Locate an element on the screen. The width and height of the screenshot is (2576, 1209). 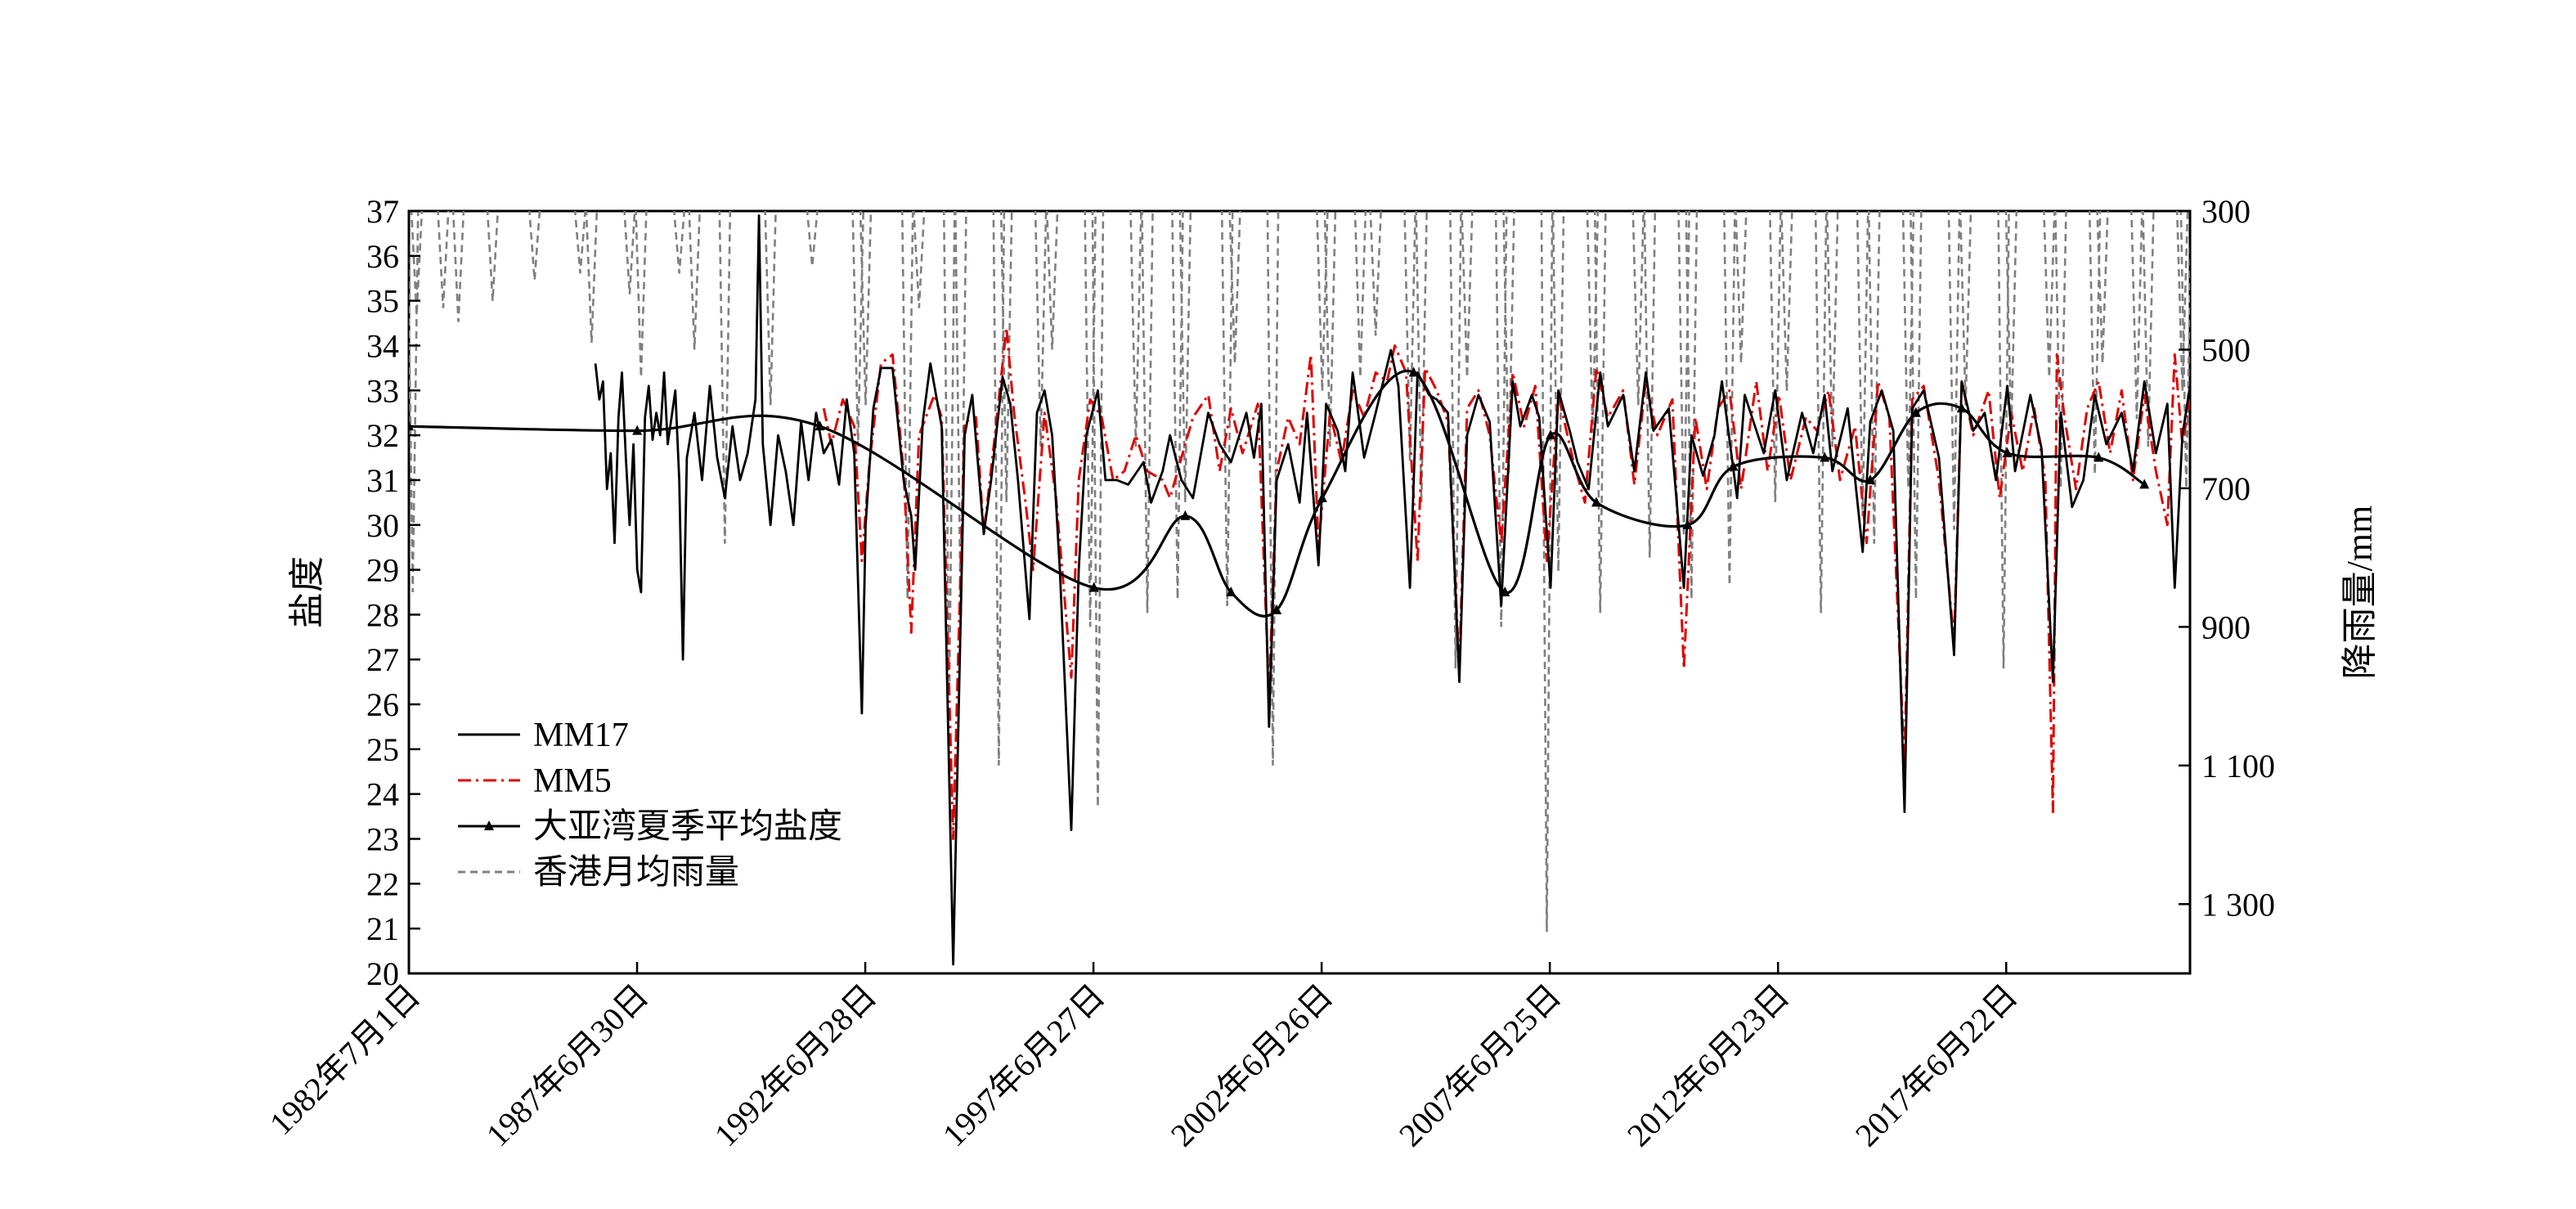
left-axis-tick-label: 24 is located at coordinates (382, 794).